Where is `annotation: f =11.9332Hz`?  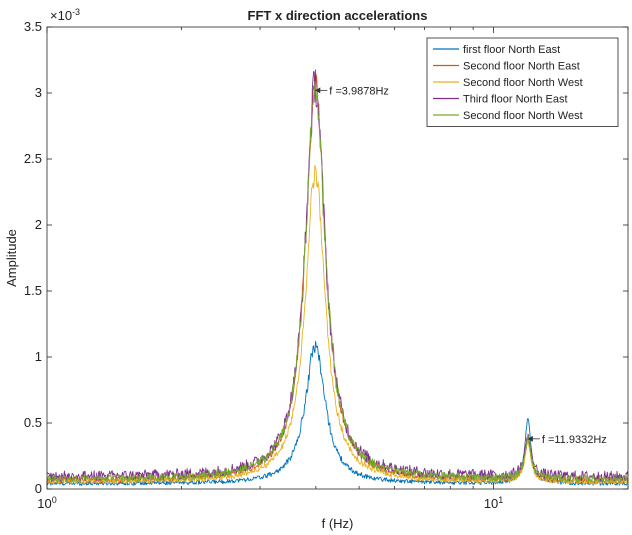
annotation: f =11.9332Hz is located at coordinates (567, 440).